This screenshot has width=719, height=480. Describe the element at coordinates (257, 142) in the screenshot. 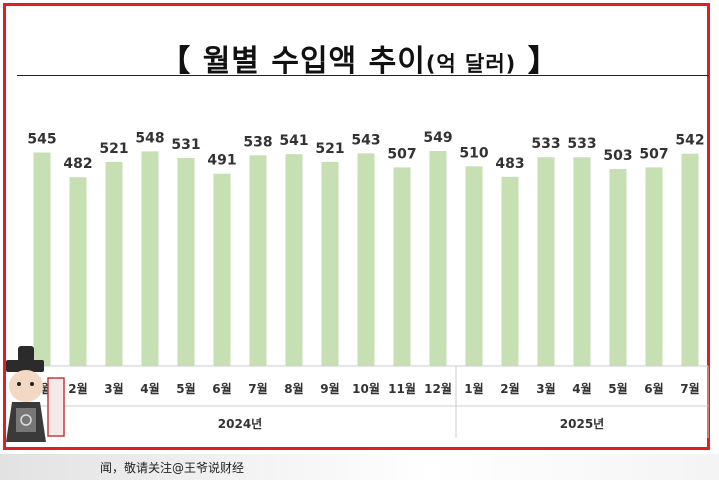

I see `data-label: 538` at that location.